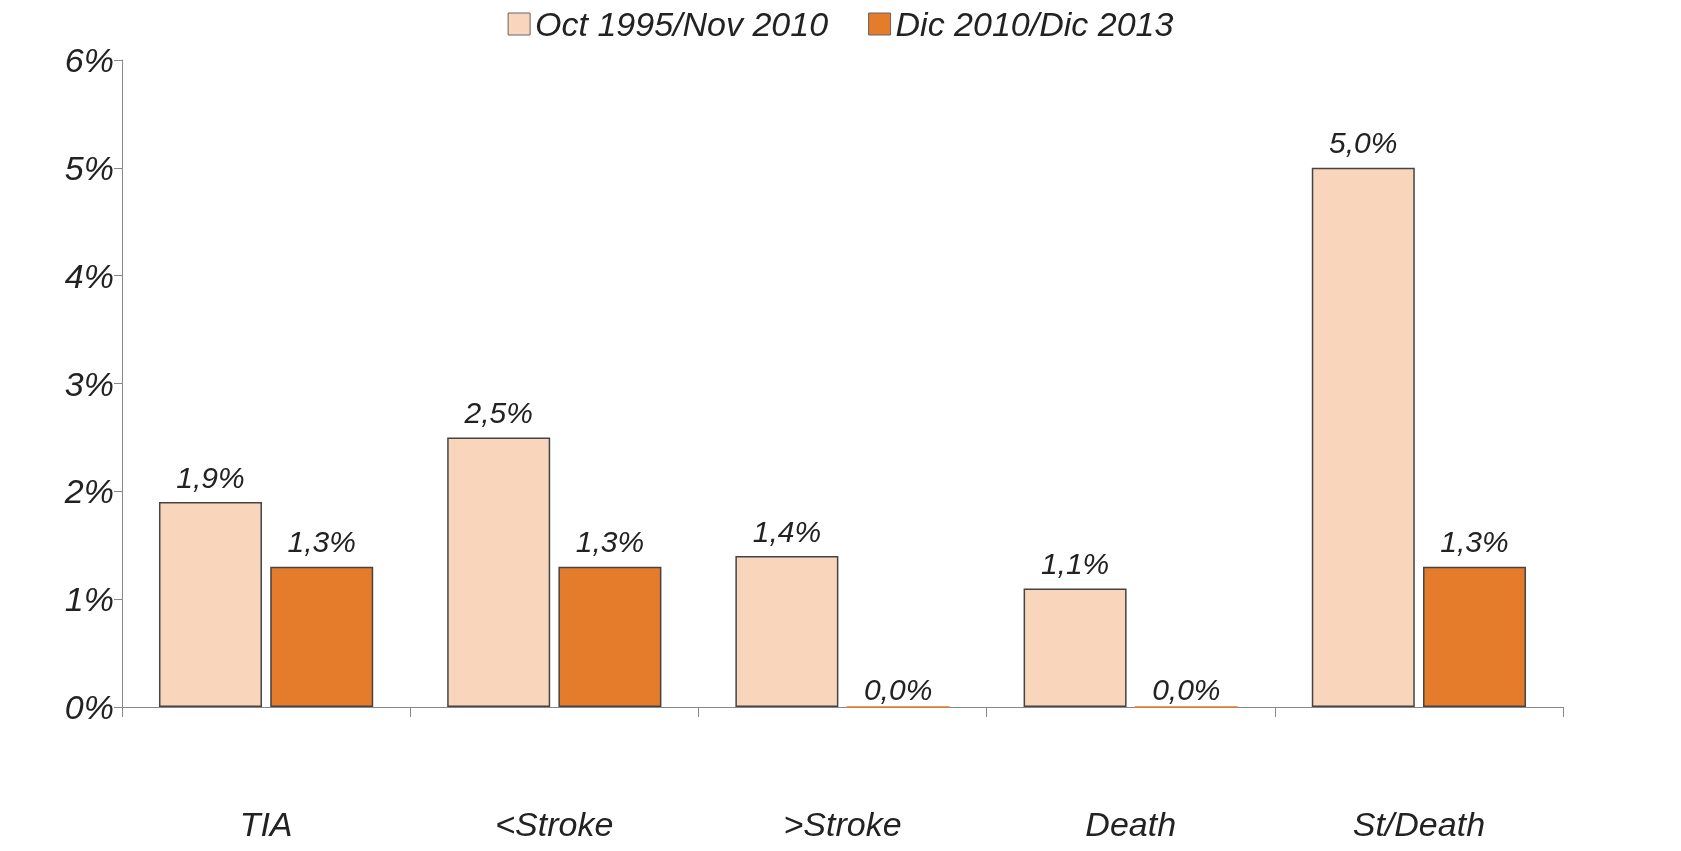 The height and width of the screenshot is (851, 1681). I want to click on x-tick-label: TIA, so click(266, 824).